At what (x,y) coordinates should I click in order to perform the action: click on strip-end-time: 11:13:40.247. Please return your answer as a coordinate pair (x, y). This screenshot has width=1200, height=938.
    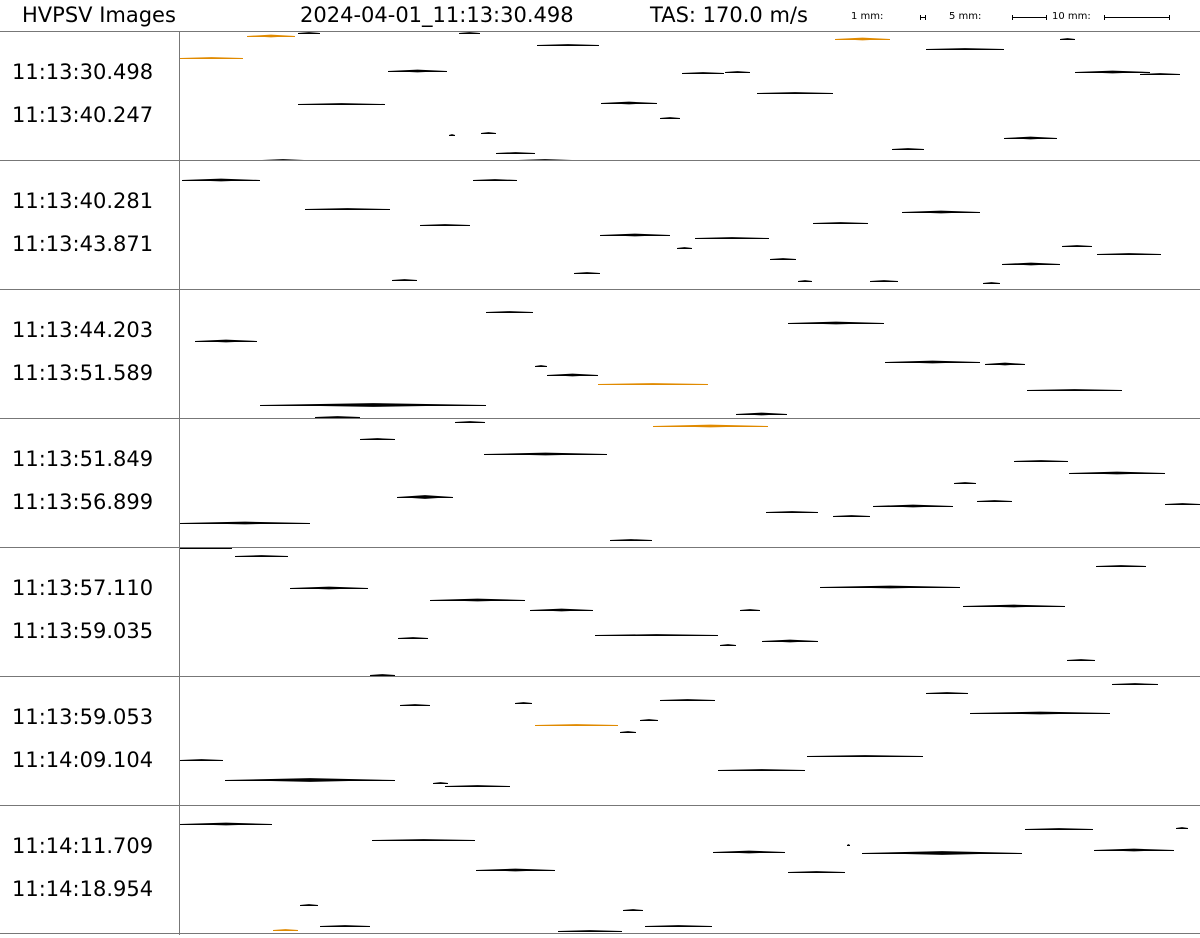
    Looking at the image, I should click on (83, 115).